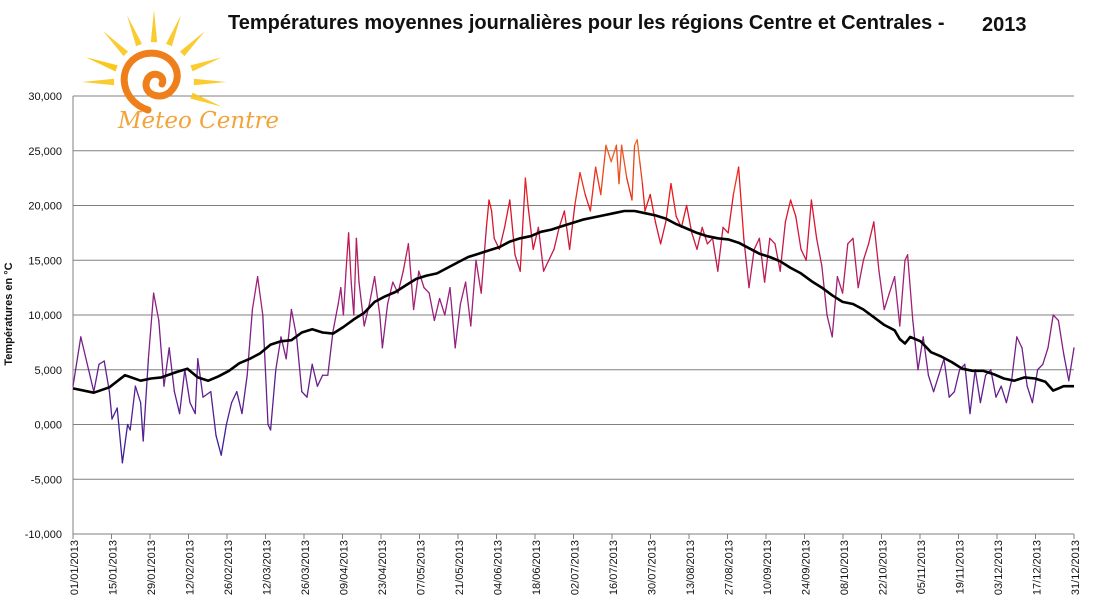 This screenshot has height=613, width=1107. What do you see at coordinates (614, 567) in the screenshot?
I see `x-tick-label: 16/07/2013` at bounding box center [614, 567].